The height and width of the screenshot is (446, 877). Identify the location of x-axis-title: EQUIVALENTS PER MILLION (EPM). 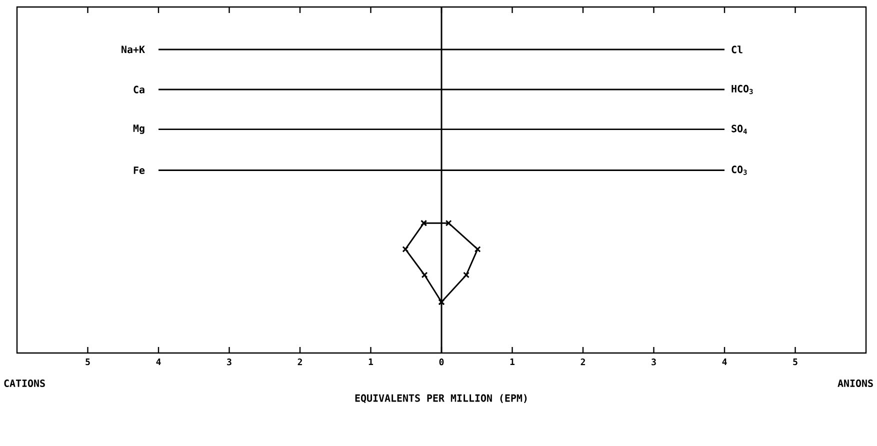
(441, 399).